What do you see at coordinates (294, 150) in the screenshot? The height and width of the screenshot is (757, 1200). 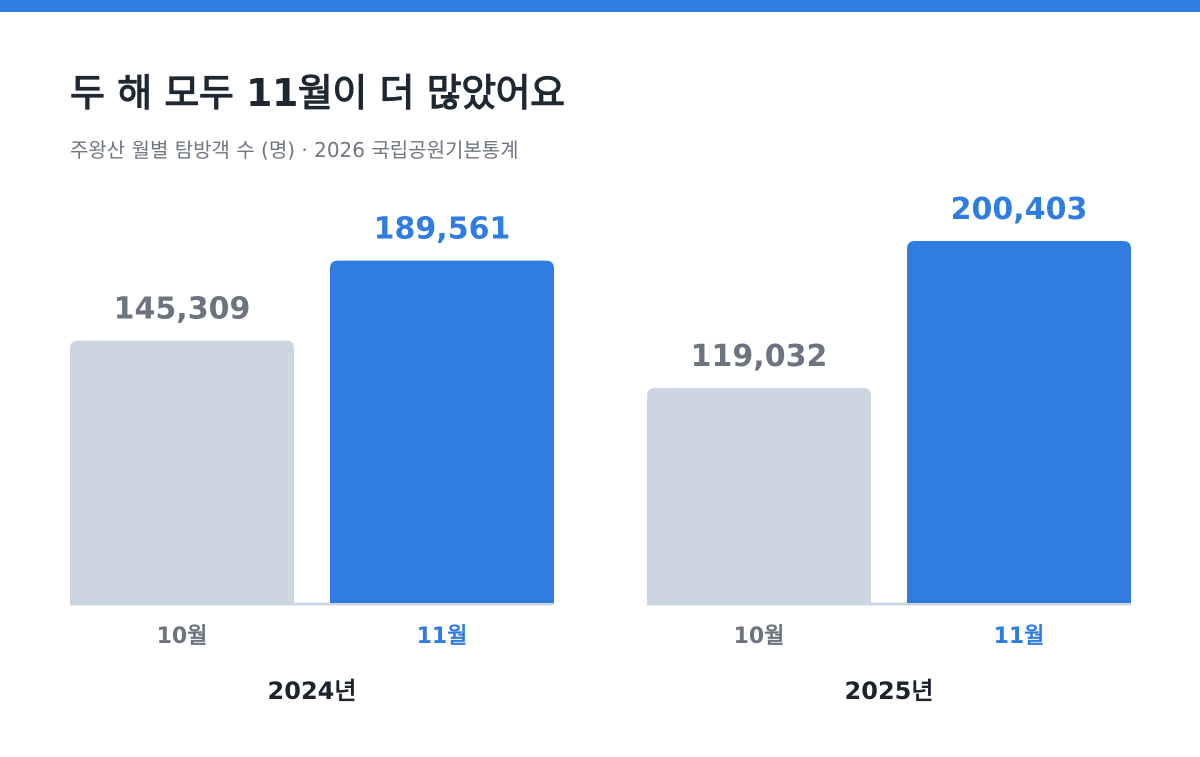 I see `chart-subtitle: 주왕산 월별 탐방객 수 (명) · 2026 국립공원기본통계` at bounding box center [294, 150].